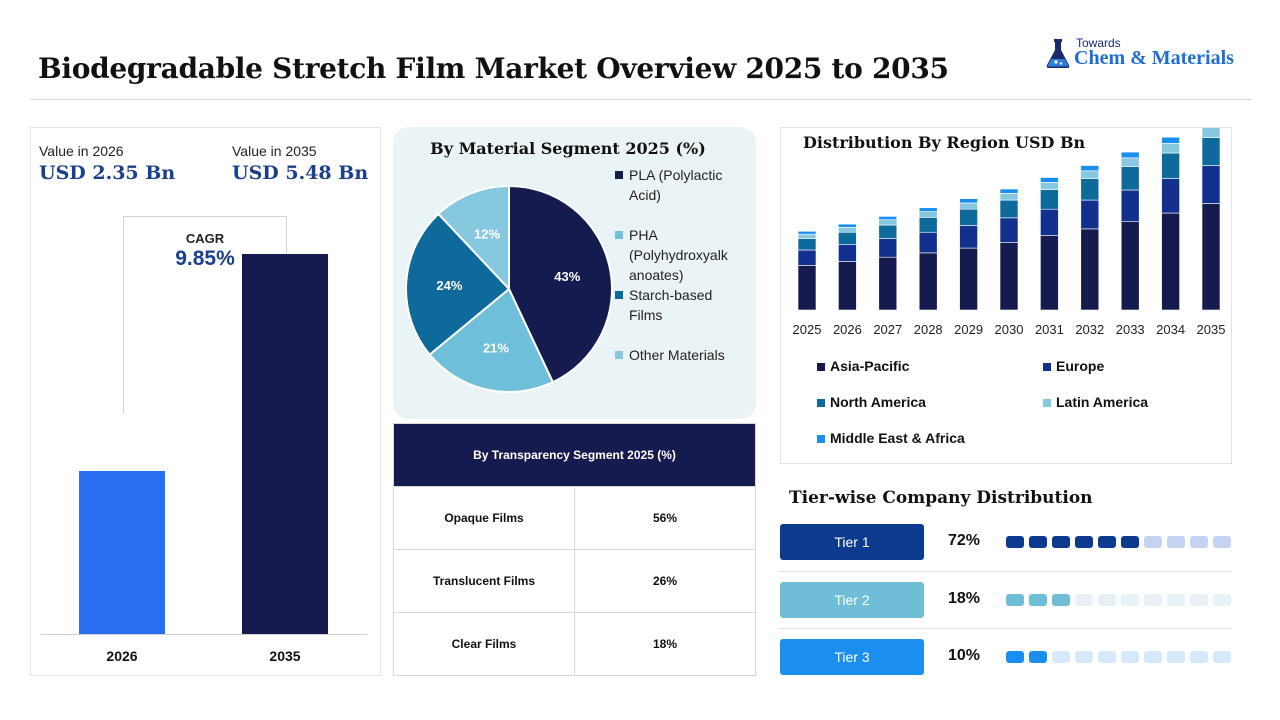 This screenshot has width=1280, height=720. What do you see at coordinates (285, 443) in the screenshot?
I see `value-bar-2035` at bounding box center [285, 443].